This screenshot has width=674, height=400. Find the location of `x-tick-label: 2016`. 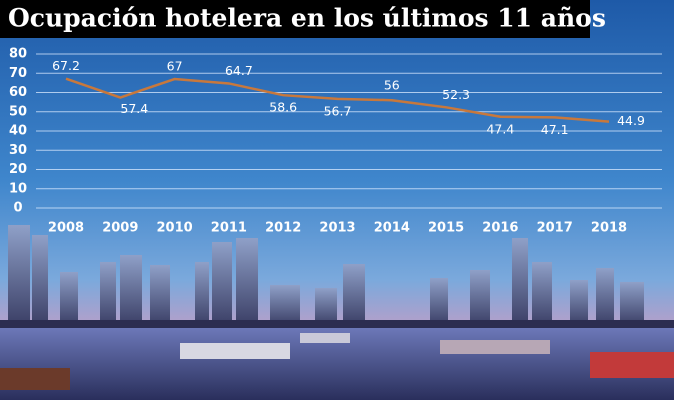

x-tick-label: 2016 is located at coordinates (500, 228).